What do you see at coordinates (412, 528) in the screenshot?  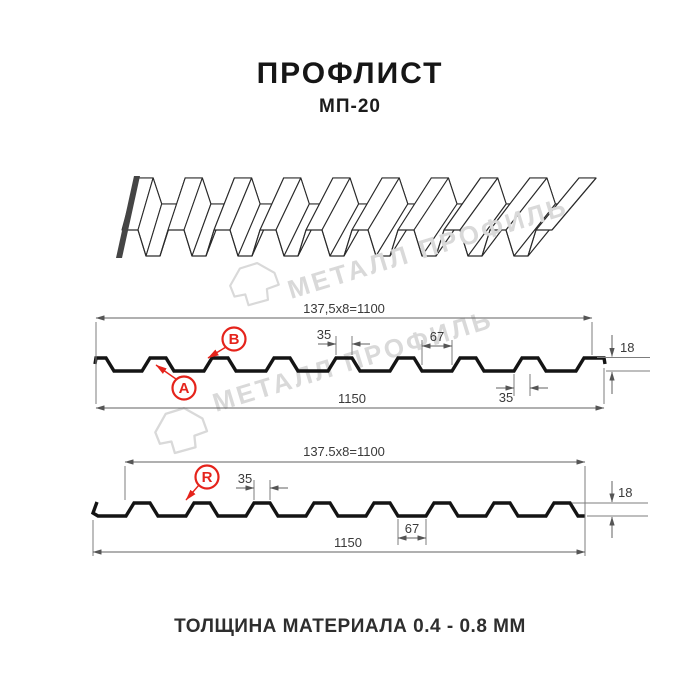 I see `dim-valley-width-bottom: 67` at bounding box center [412, 528].